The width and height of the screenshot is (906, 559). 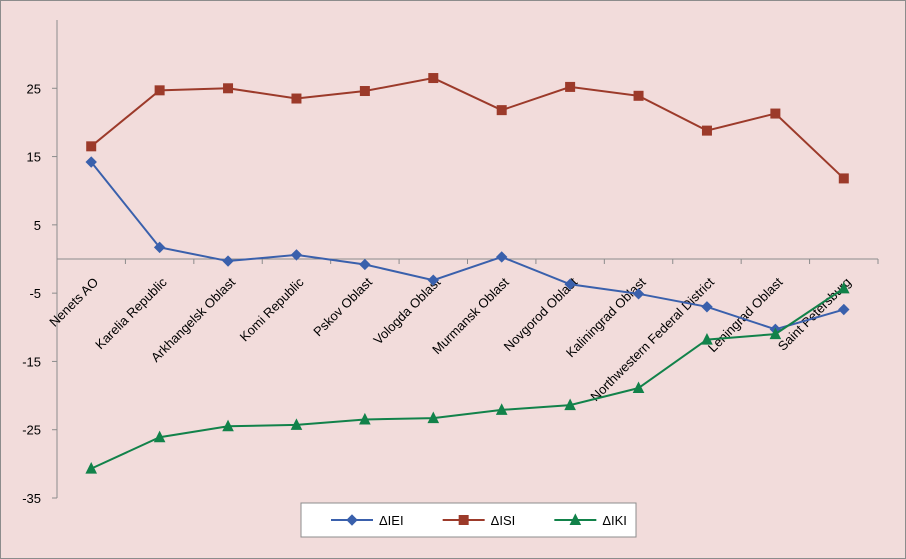 I want to click on legend: ΔIEI ΔISI ΔIKI, so click(x=468, y=520).